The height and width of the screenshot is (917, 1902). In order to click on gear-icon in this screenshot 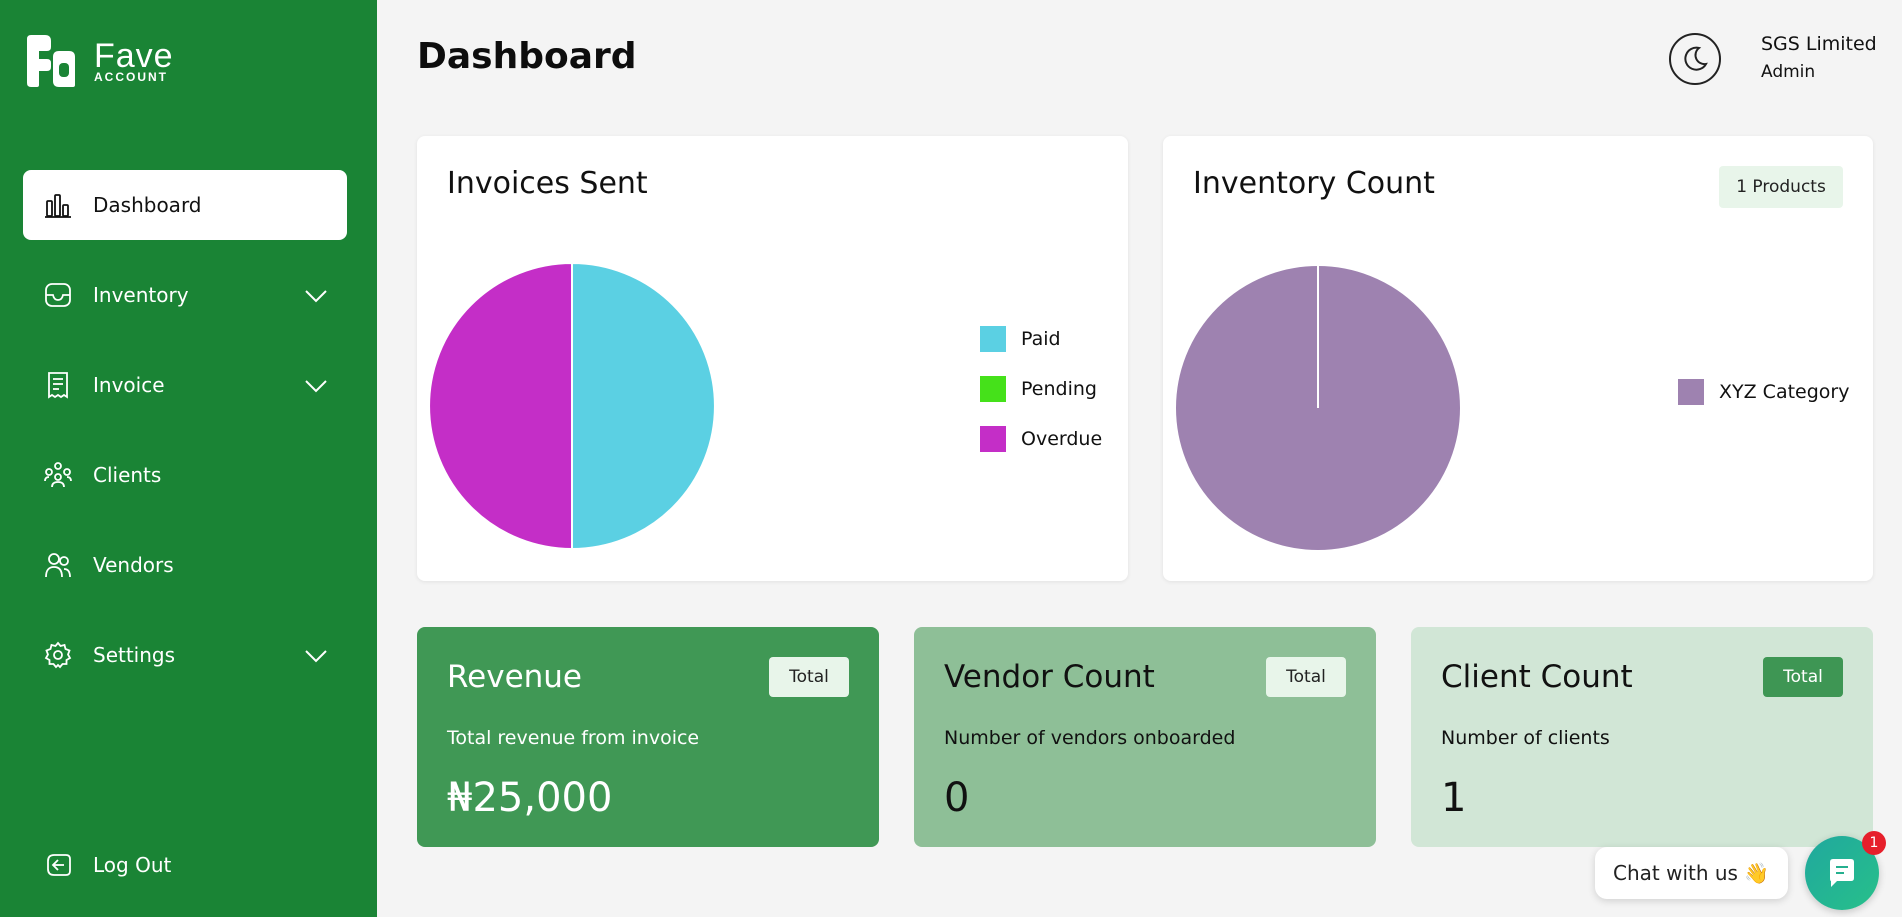, I will do `click(58, 655)`.